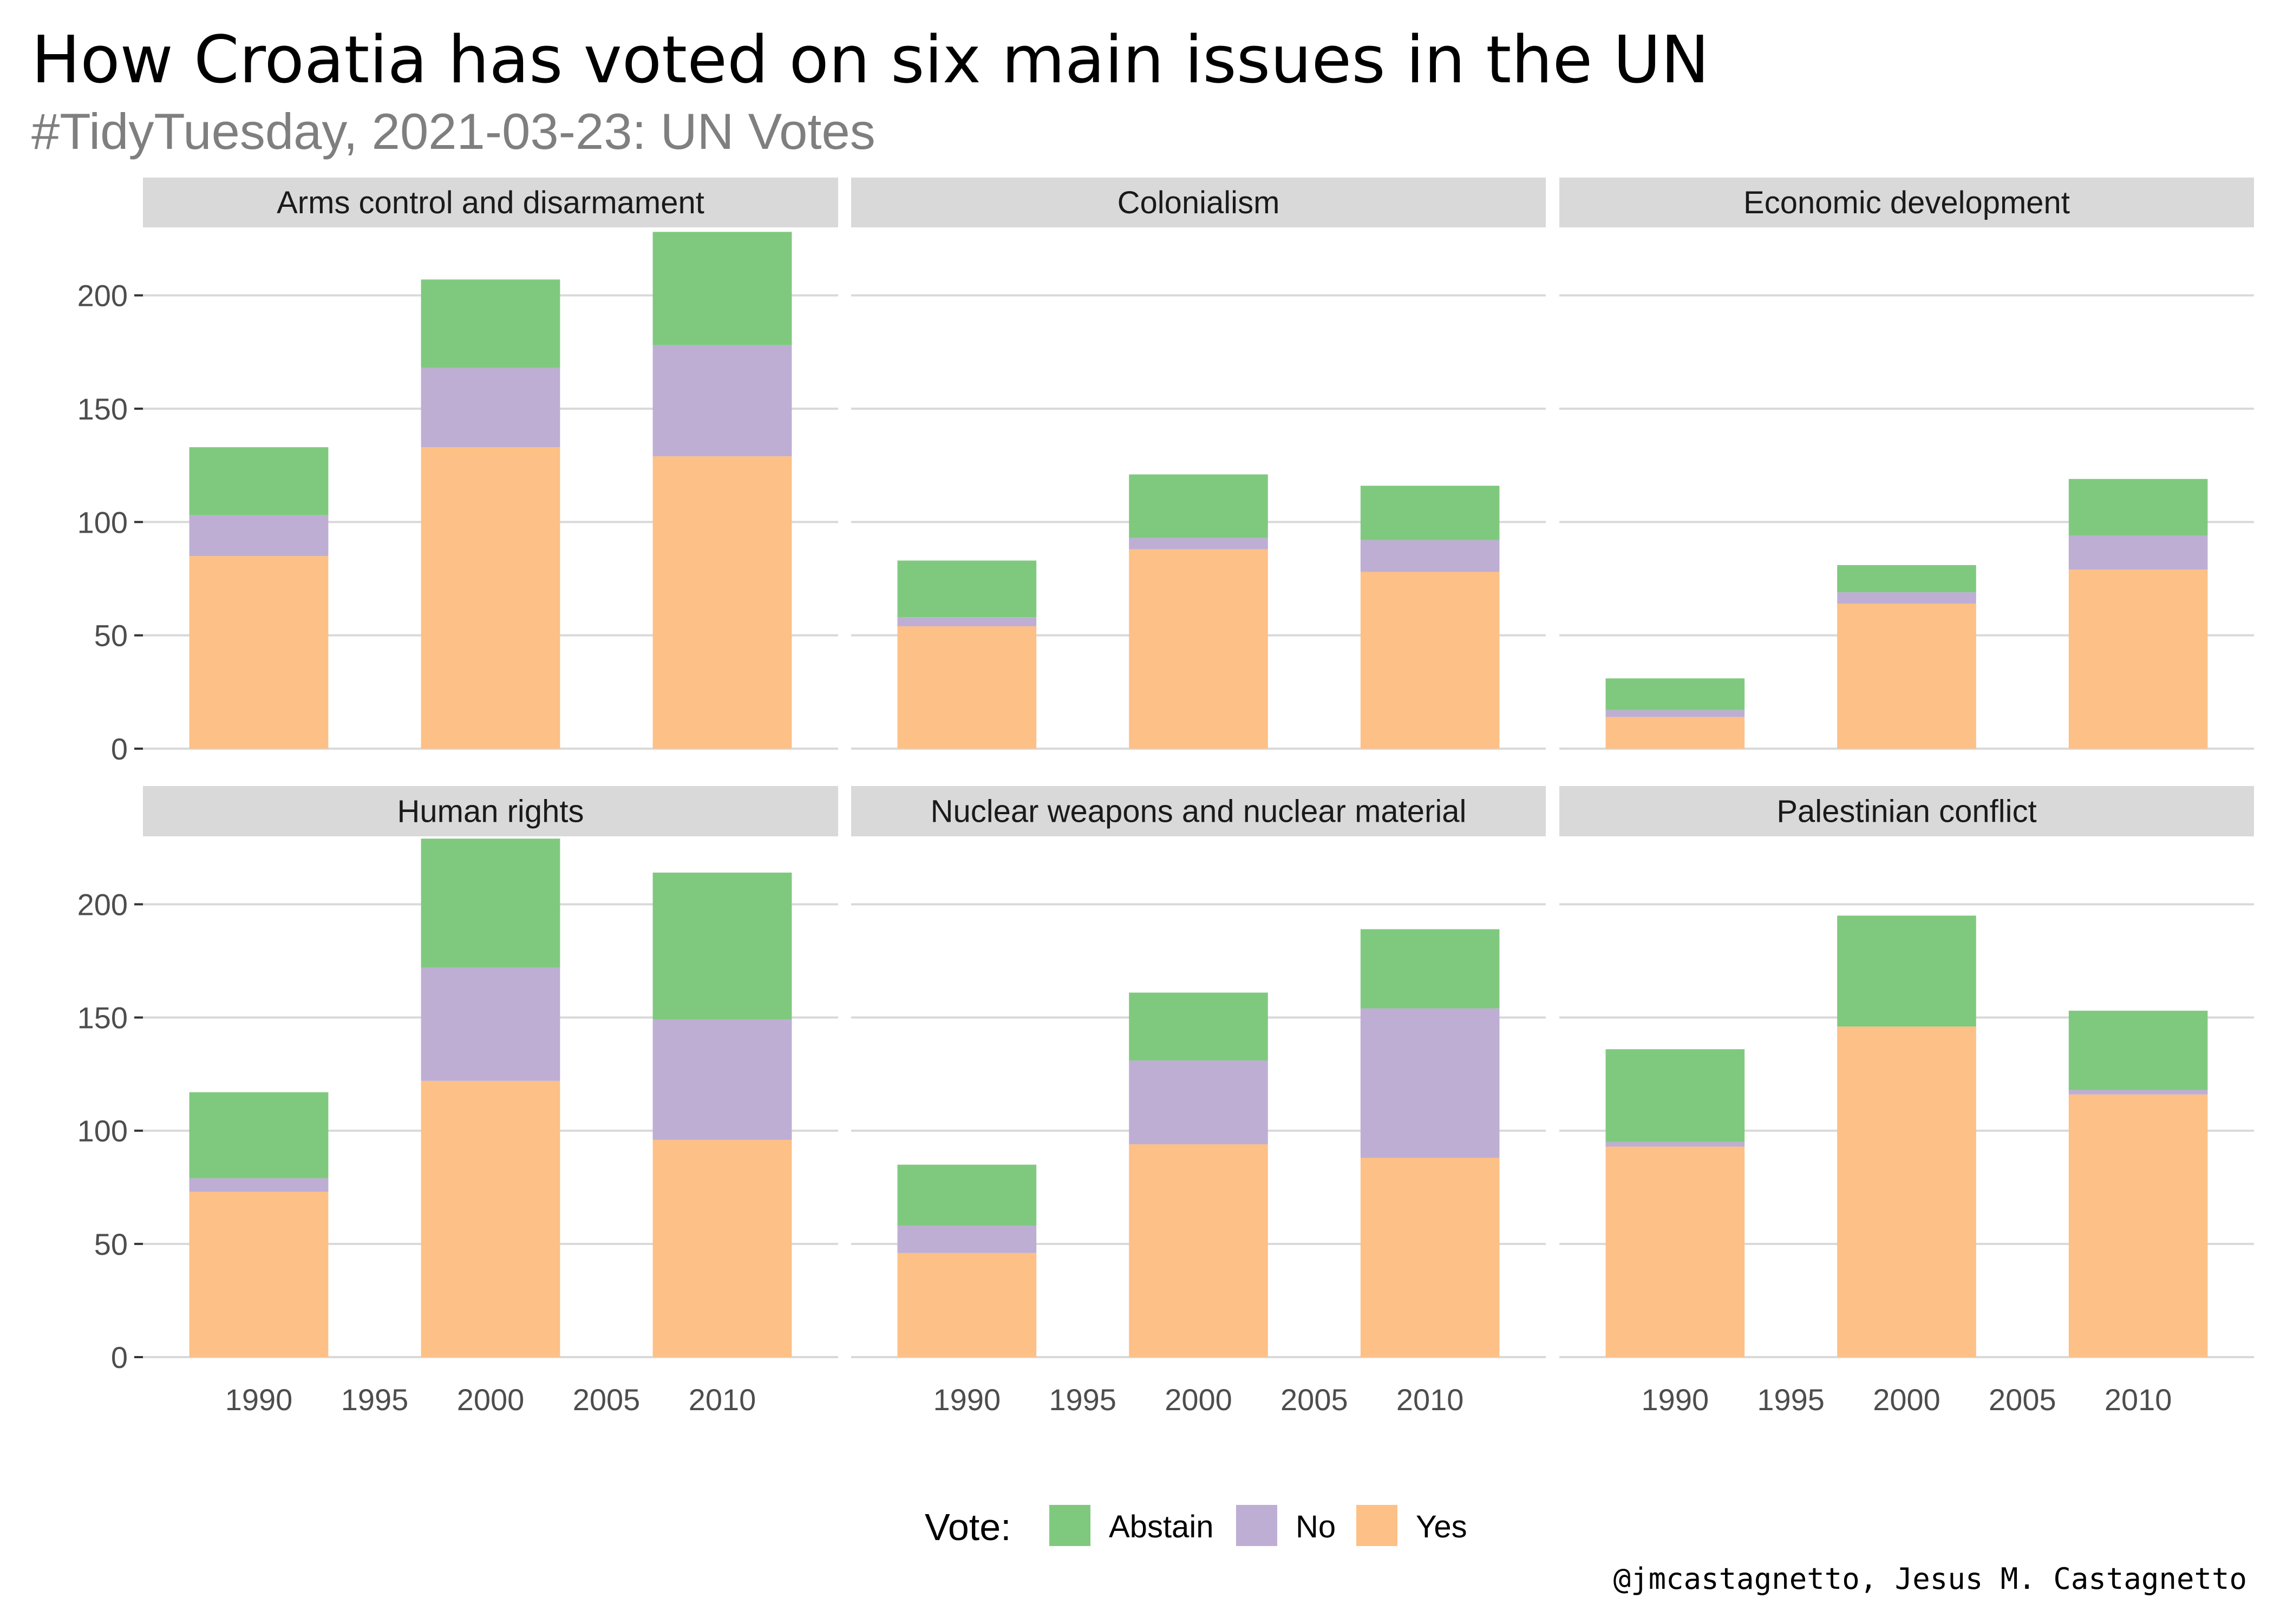  I want to click on legend-key-abstain, so click(1070, 1526).